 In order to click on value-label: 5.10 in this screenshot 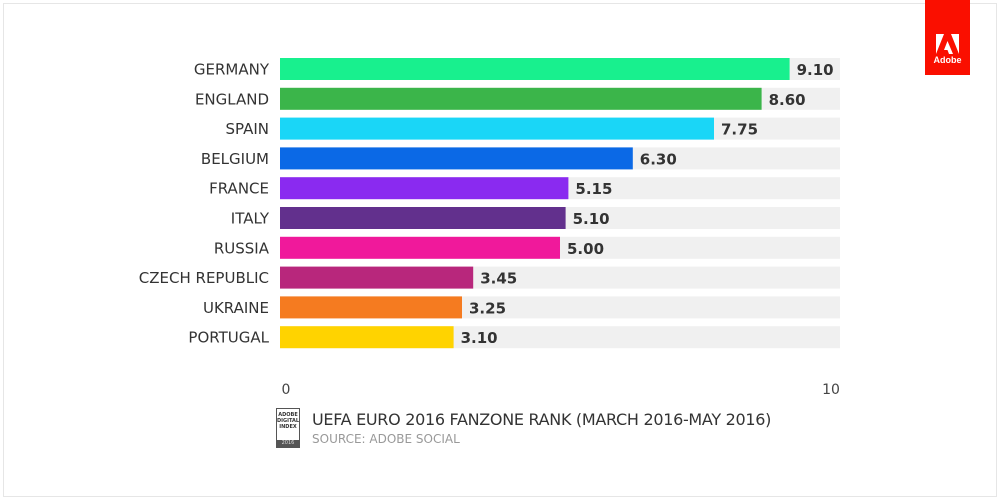, I will do `click(591, 219)`.